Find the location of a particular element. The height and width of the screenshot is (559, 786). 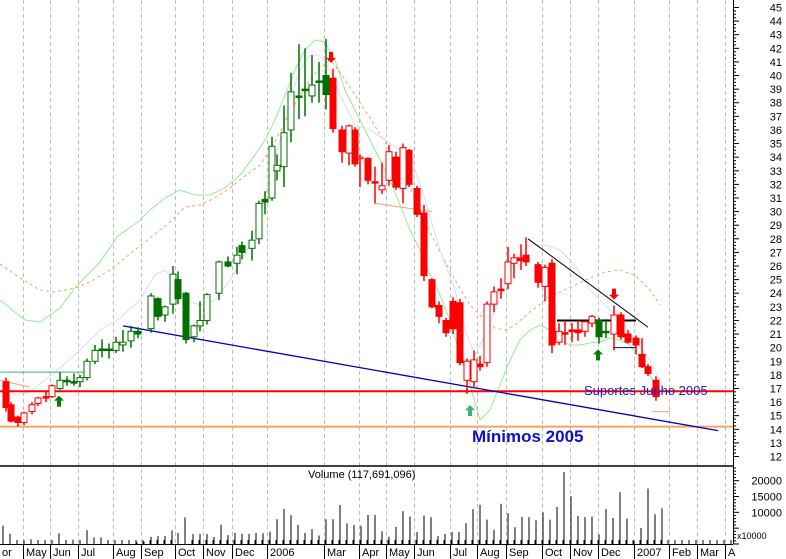

price-tick-label: 36 is located at coordinates (776, 131).